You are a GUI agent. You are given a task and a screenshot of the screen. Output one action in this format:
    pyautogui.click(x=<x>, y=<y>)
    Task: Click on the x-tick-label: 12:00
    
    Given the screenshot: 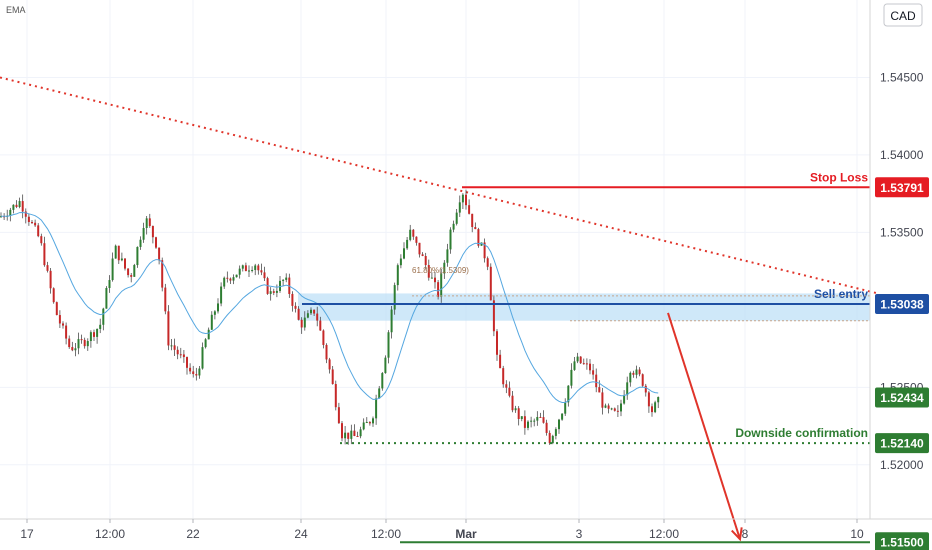 What is the action you would take?
    pyautogui.click(x=664, y=534)
    